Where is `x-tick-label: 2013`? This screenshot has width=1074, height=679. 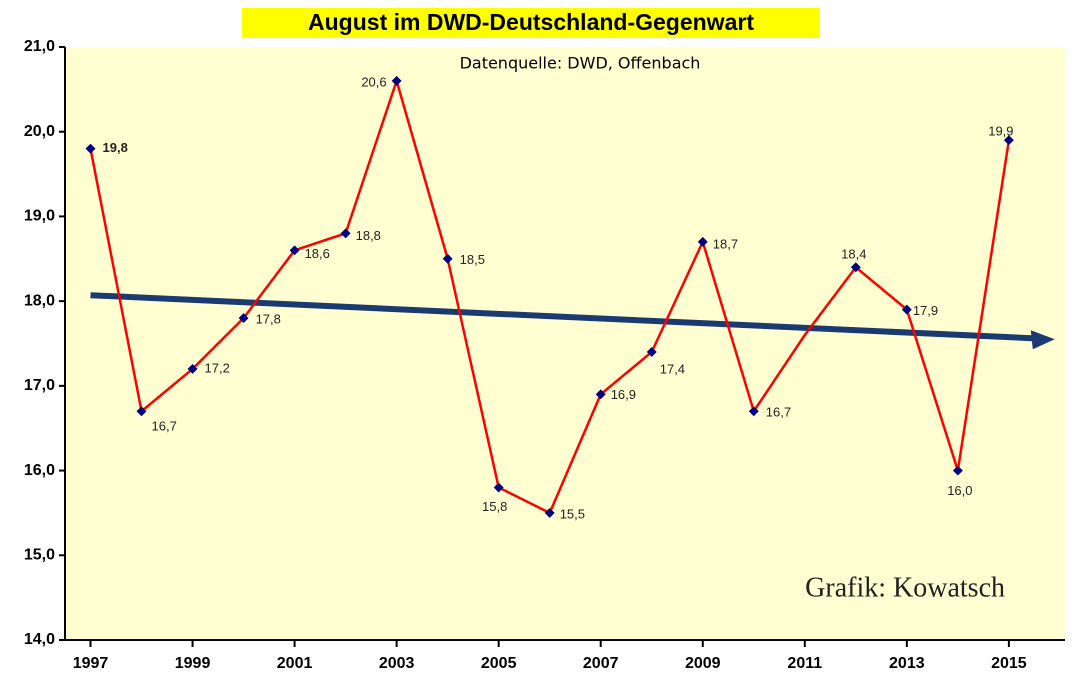
x-tick-label: 2013 is located at coordinates (907, 663).